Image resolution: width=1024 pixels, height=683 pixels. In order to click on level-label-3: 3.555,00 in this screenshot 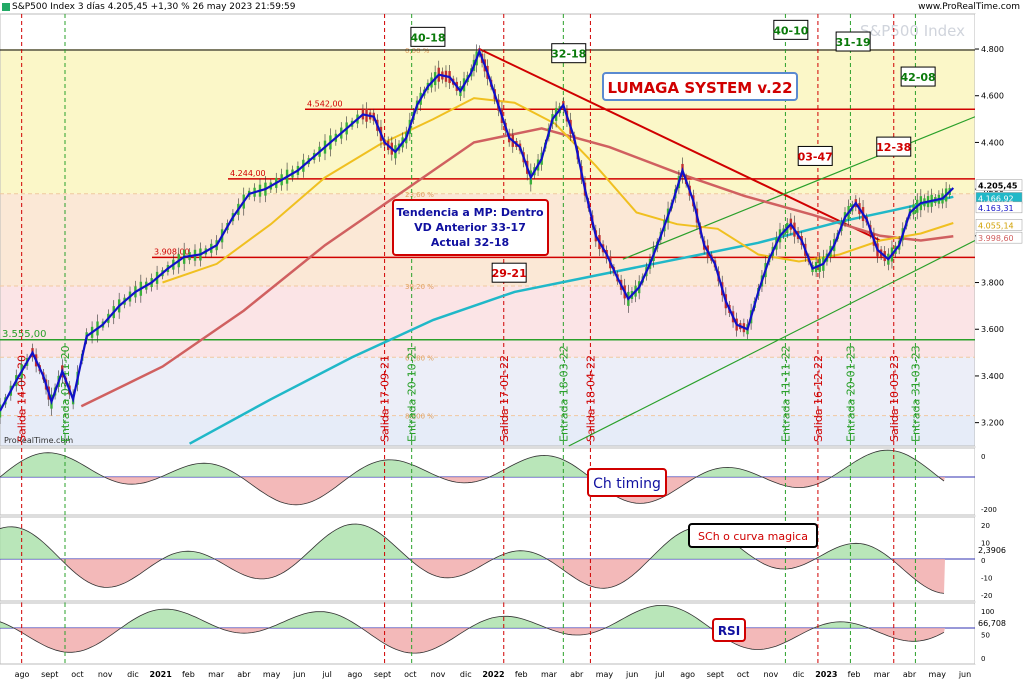, I will do `click(24, 334)`.